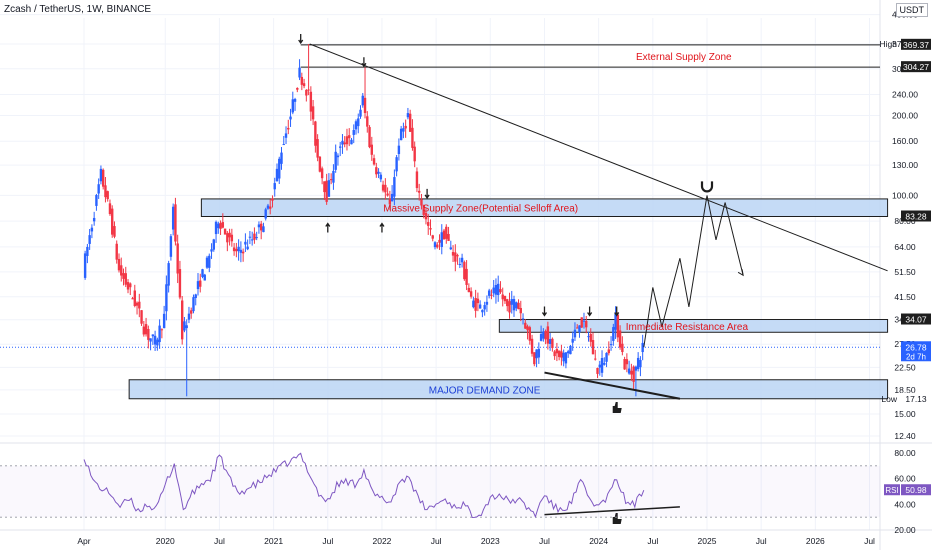 Image resolution: width=932 pixels, height=555 pixels. I want to click on zone-label-demand: MAJOR DEMAND ZONE, so click(485, 390).